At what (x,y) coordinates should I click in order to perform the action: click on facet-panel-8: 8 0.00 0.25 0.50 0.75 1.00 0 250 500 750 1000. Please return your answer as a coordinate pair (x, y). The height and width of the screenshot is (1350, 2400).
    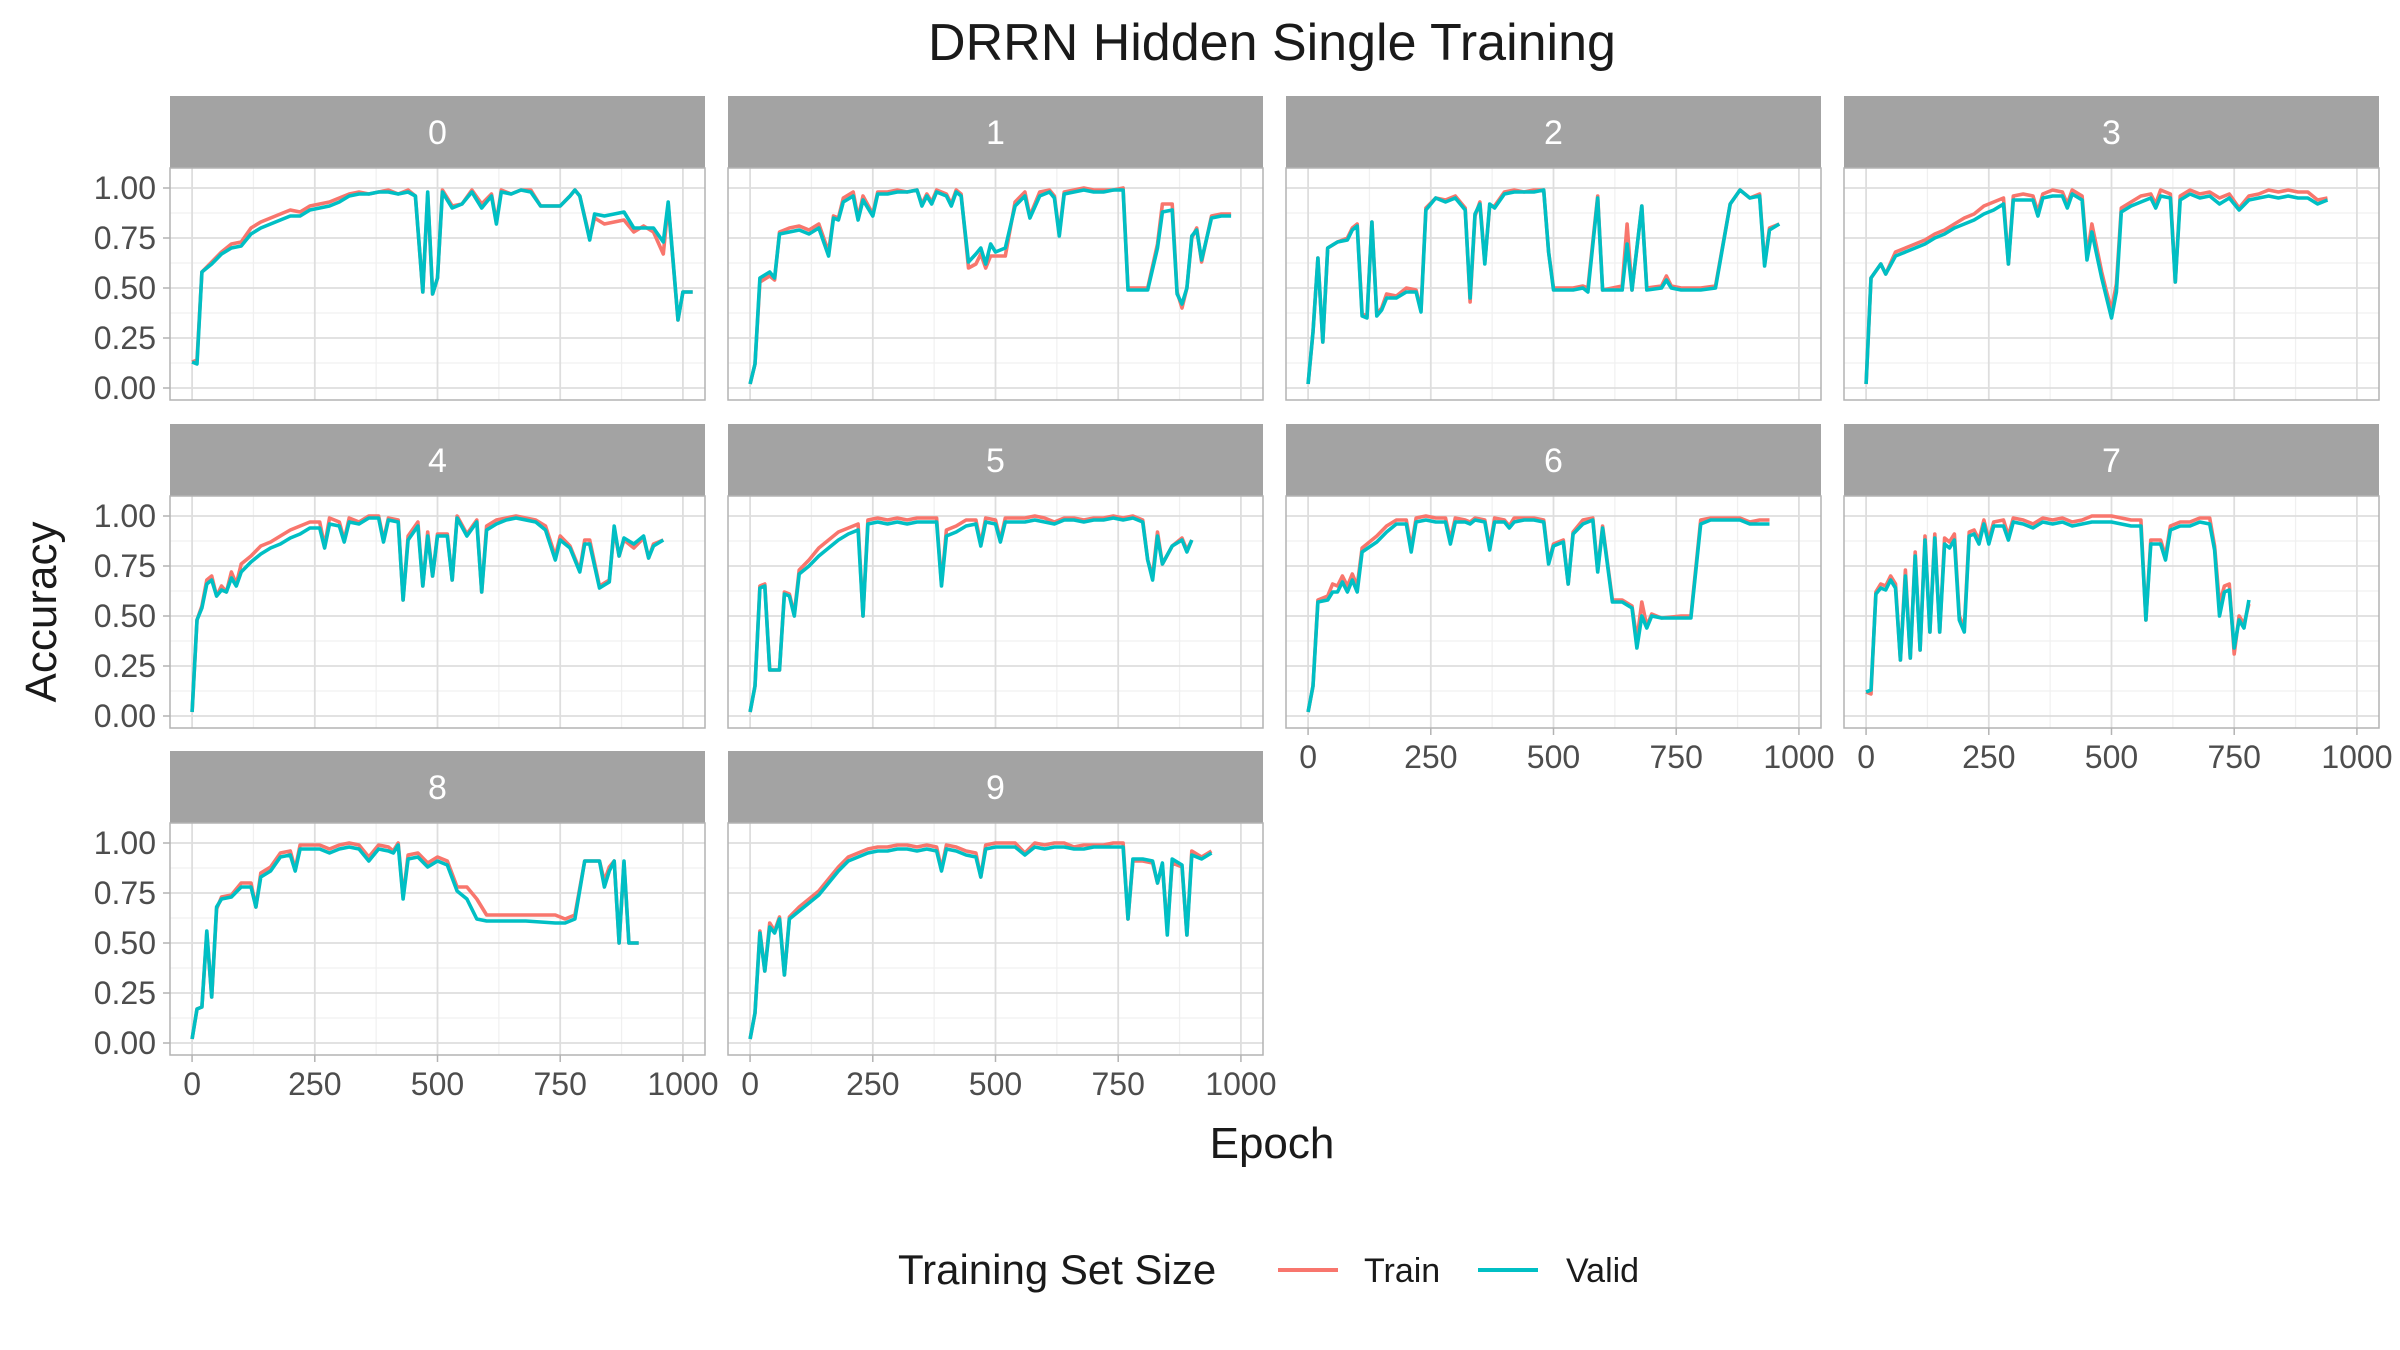
    Looking at the image, I should click on (406, 926).